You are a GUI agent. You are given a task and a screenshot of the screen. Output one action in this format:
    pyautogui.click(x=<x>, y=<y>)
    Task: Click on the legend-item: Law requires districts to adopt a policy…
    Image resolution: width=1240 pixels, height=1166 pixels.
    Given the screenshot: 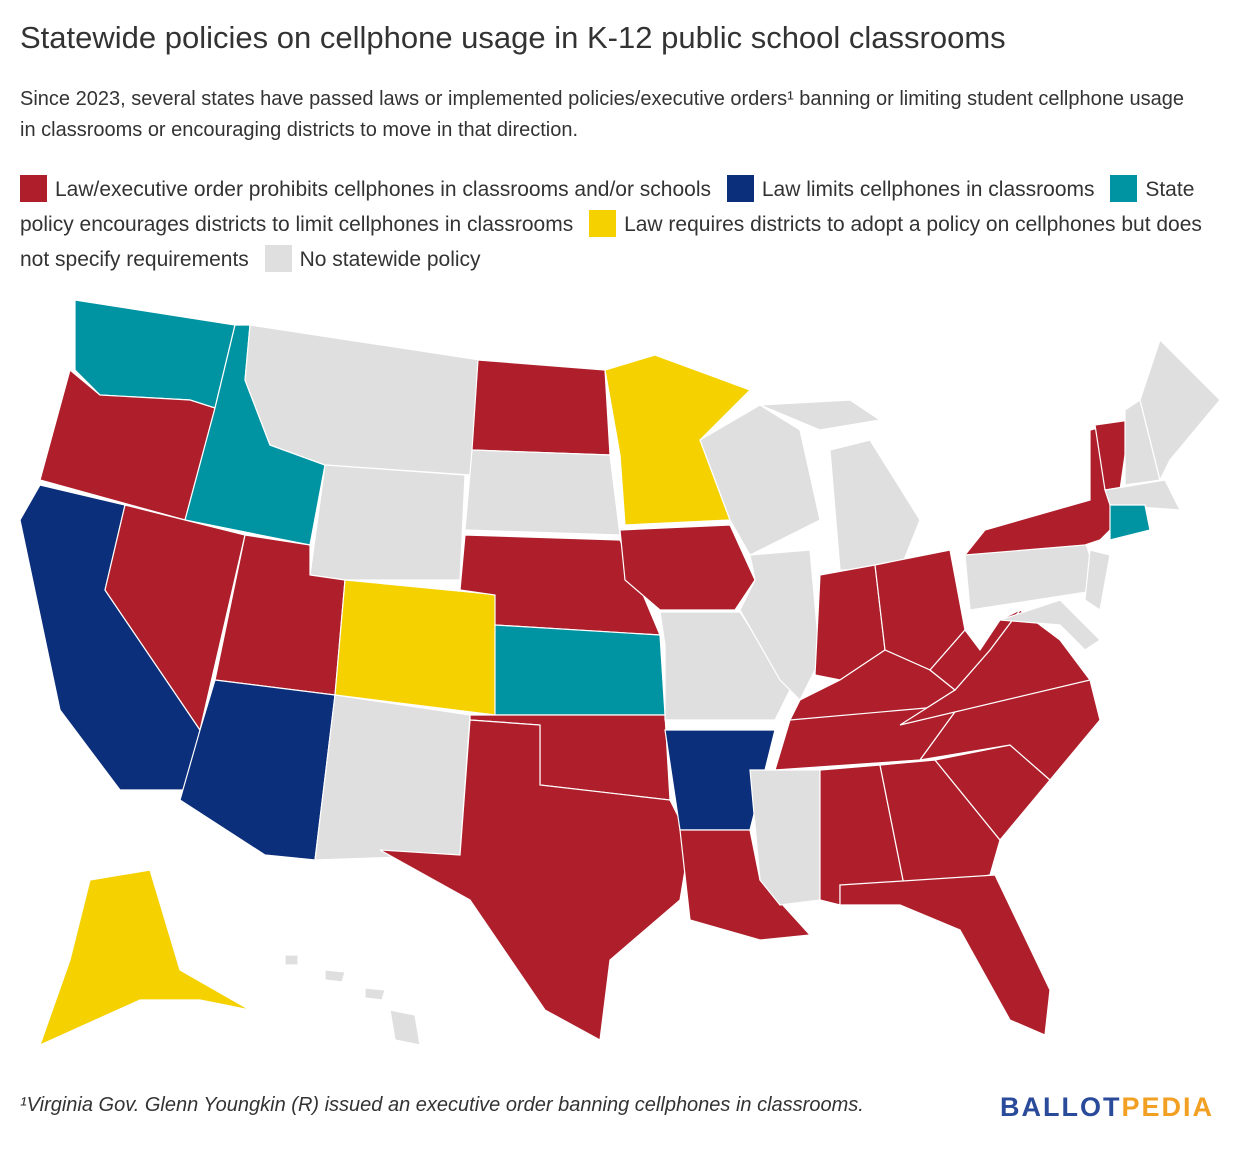 What is the action you would take?
    pyautogui.click(x=611, y=240)
    